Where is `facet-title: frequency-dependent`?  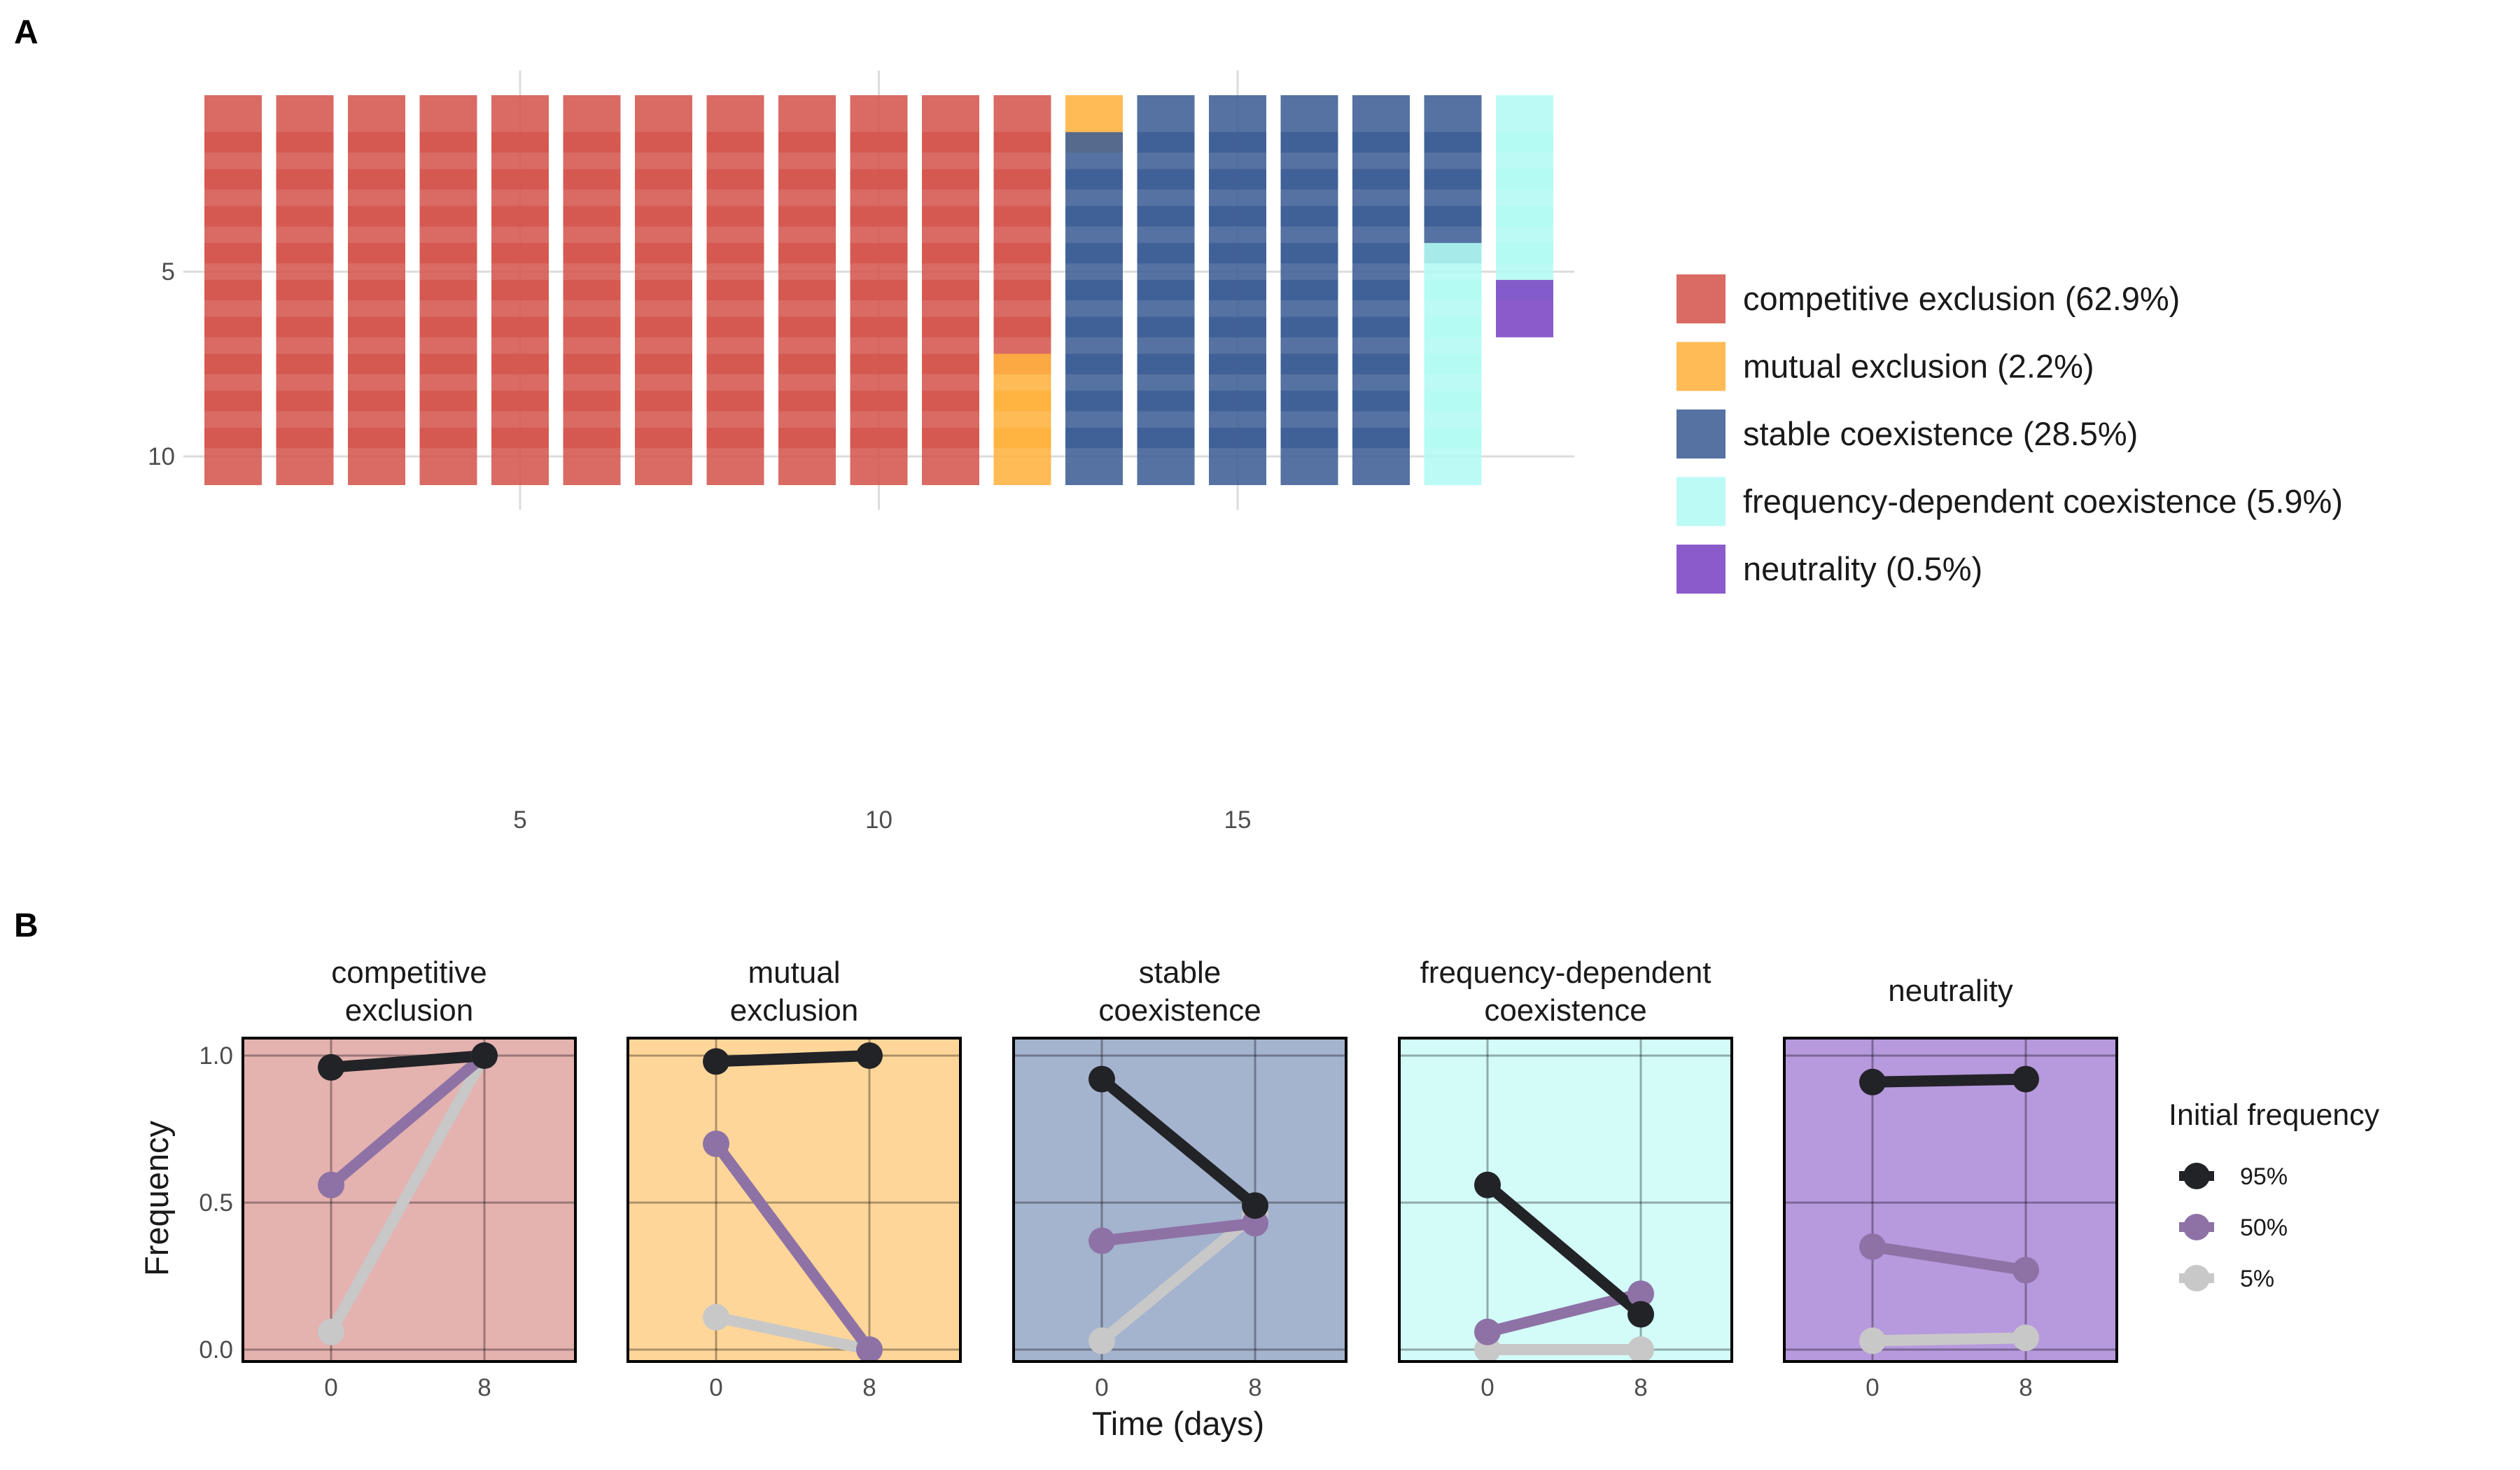 facet-title: frequency-dependent is located at coordinates (1566, 972).